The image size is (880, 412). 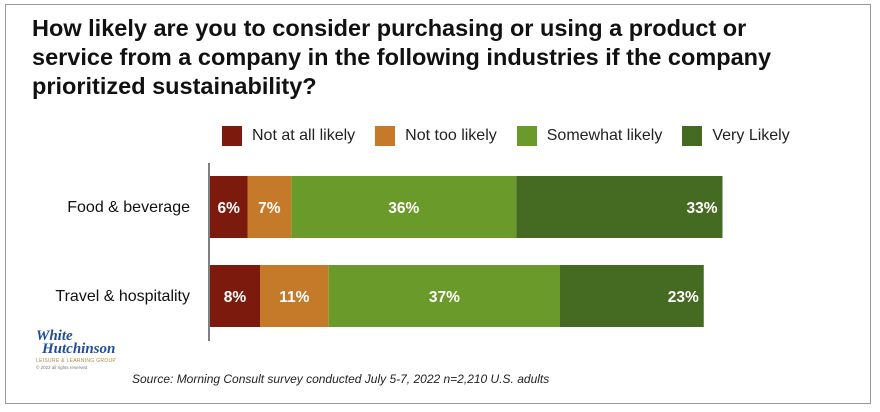 I want to click on data-label-food-beverage-not-too-likely: 7%, so click(x=269, y=208).